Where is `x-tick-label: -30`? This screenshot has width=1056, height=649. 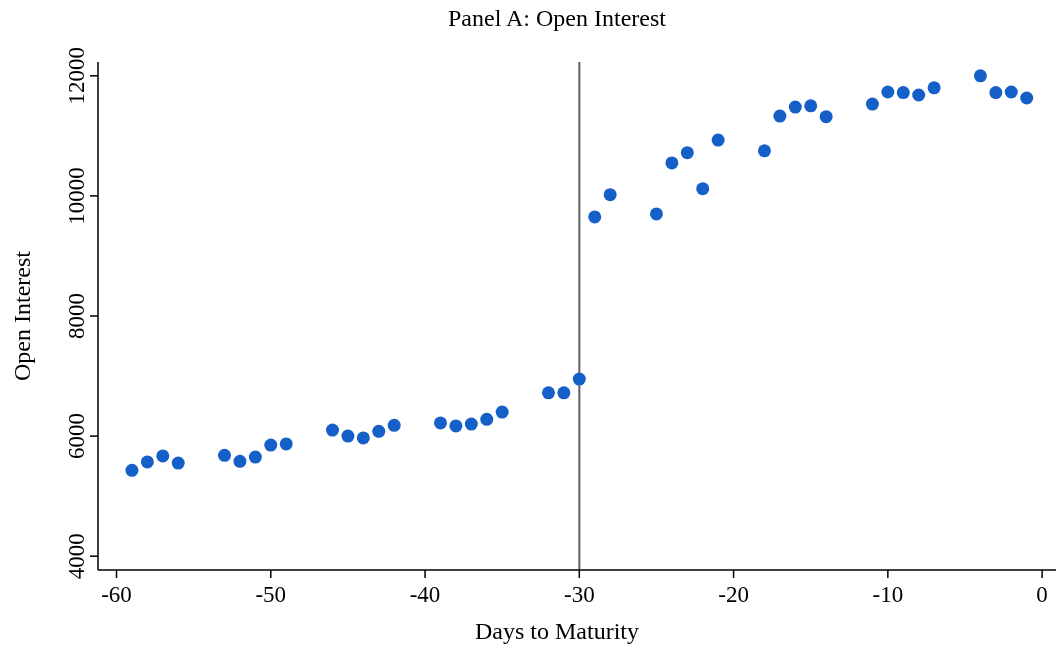 x-tick-label: -30 is located at coordinates (579, 594).